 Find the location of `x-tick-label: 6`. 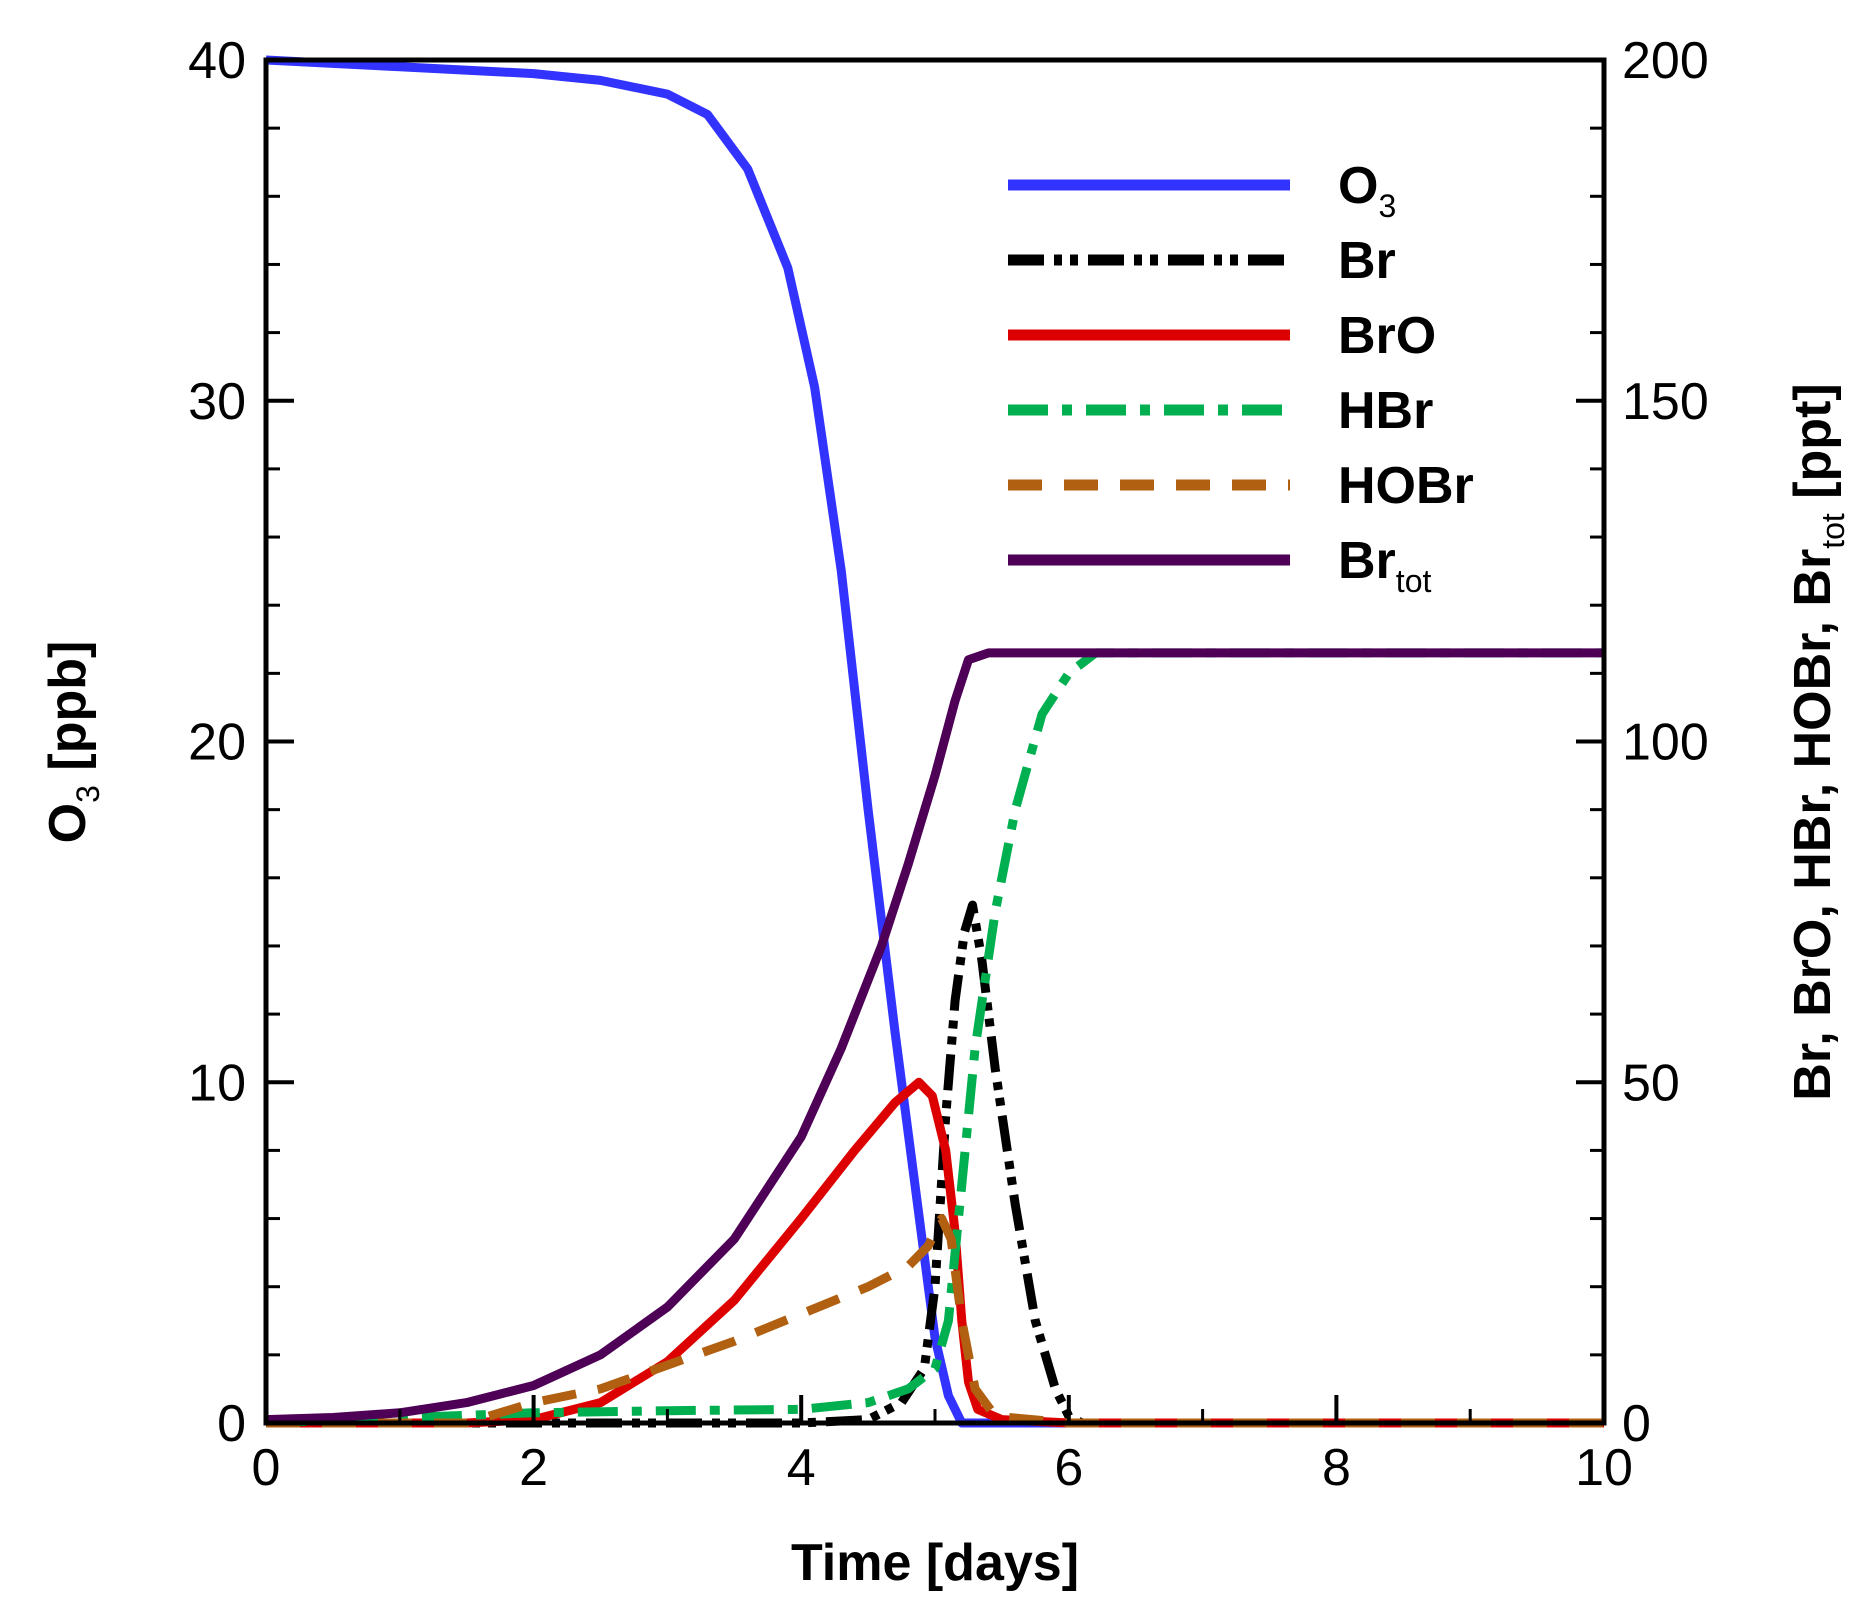

x-tick-label: 6 is located at coordinates (1068, 1468).